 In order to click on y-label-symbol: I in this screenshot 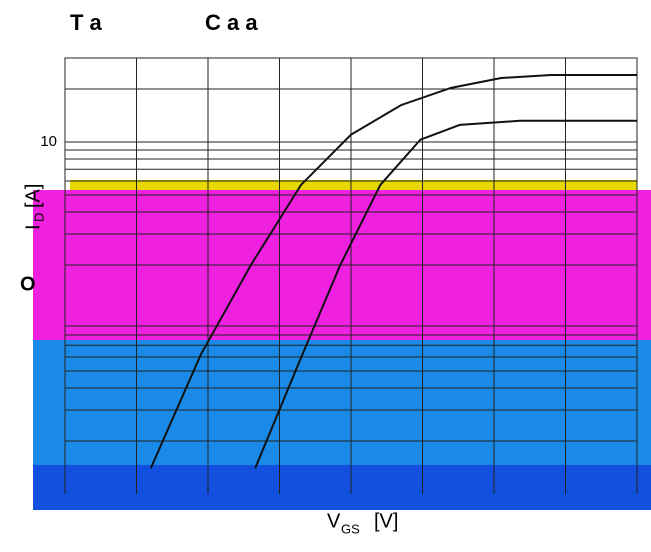, I will do `click(33, 227)`.